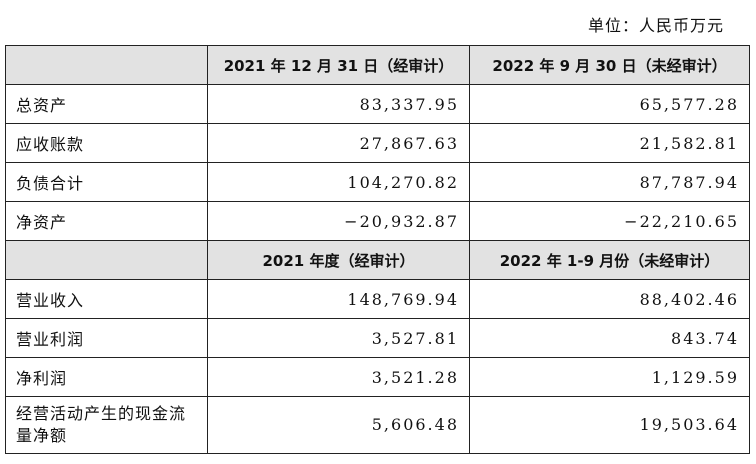  What do you see at coordinates (609, 338) in the screenshot?
I see `value-cell: 843.74` at bounding box center [609, 338].